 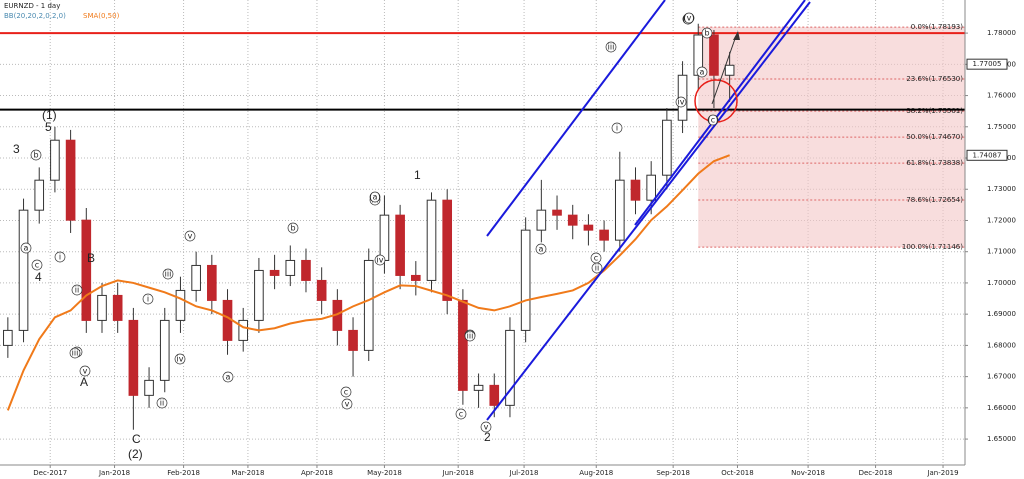 What do you see at coordinates (934, 200) in the screenshot?
I see `fib-label: 78.6%(1.72654)` at bounding box center [934, 200].